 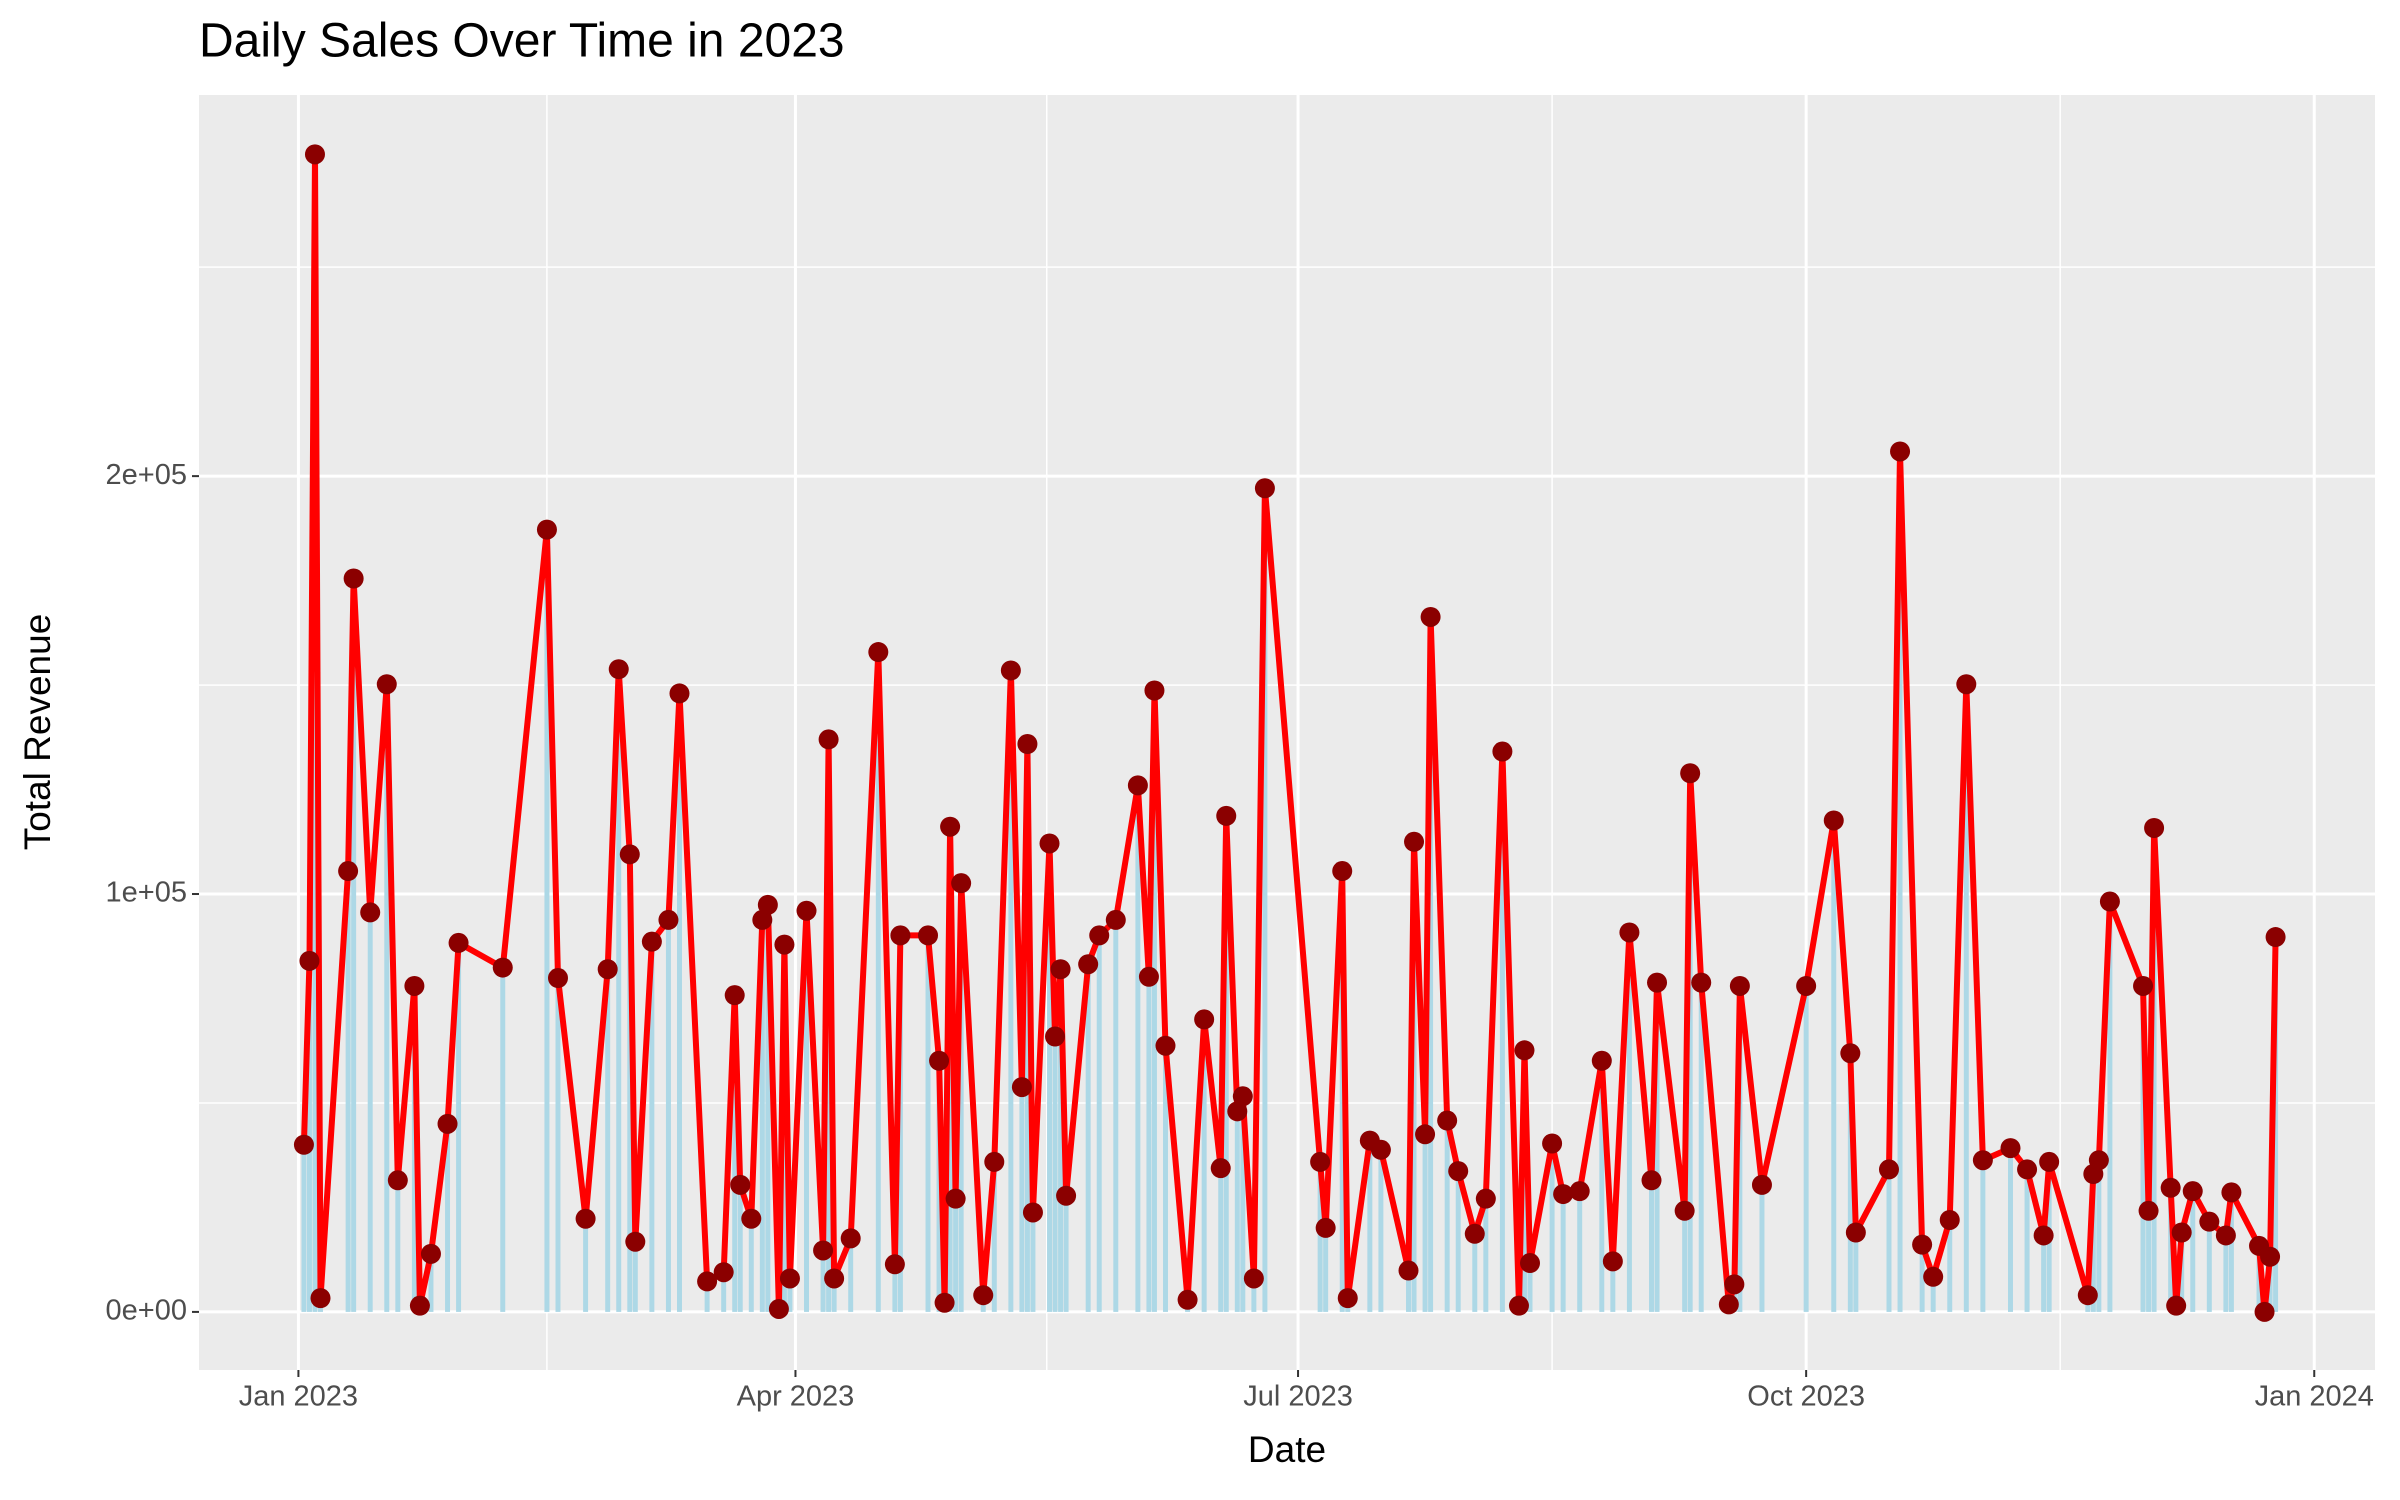 I want to click on x-tick-label: Oct 2023, so click(x=1806, y=1397).